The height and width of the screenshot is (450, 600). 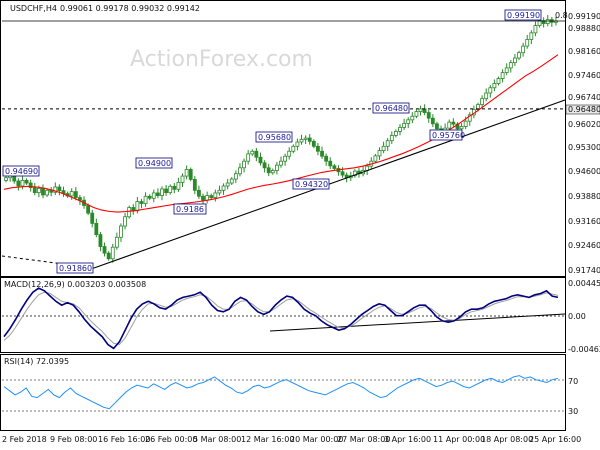 I want to click on level-label: 0.94690, so click(x=21, y=171).